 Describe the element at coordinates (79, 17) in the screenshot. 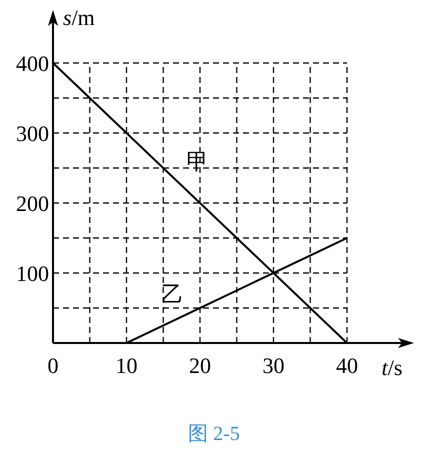

I see `y-axis-title: s/m` at that location.